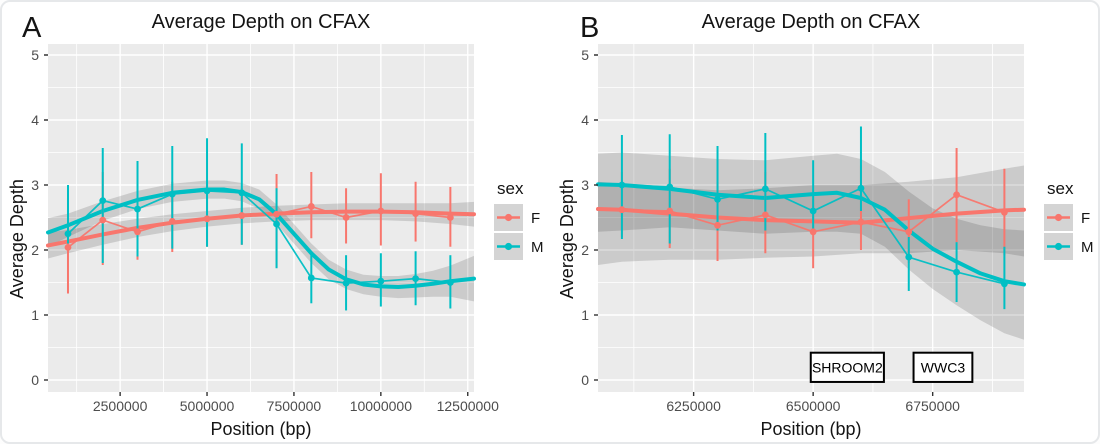  I want to click on gene-annotation: SHROOM2, so click(847, 367).